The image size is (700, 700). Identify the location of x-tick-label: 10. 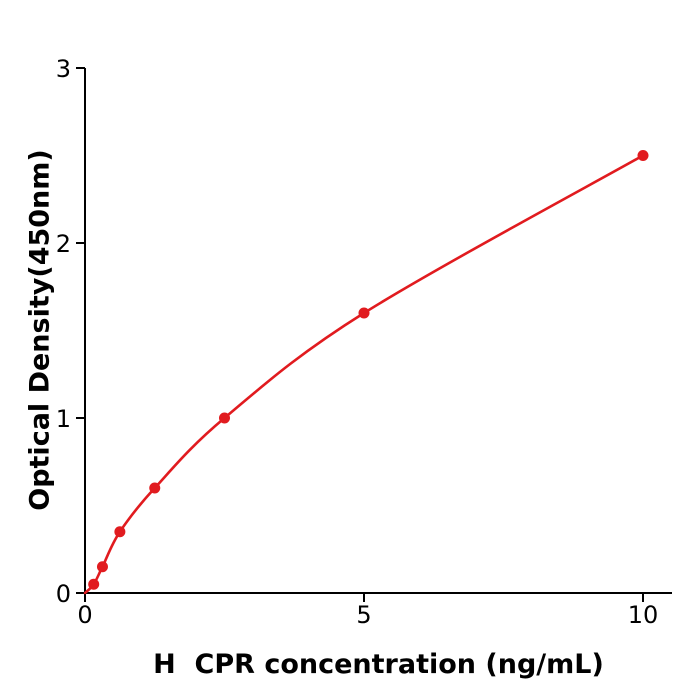
(643, 615).